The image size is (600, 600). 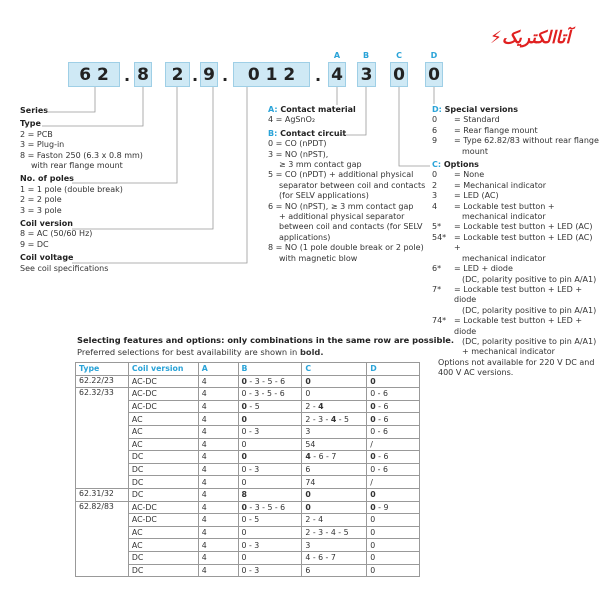 I want to click on option-item: 54* = Lockable test button + LED (AC) +, so click(x=516, y=243).